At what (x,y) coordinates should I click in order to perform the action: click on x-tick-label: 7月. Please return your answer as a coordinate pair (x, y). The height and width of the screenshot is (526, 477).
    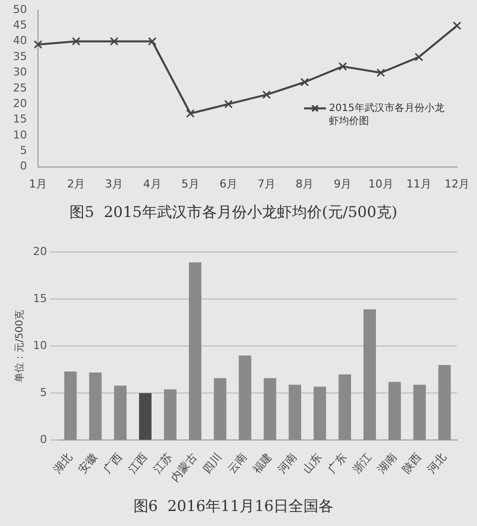
    Looking at the image, I should click on (267, 183).